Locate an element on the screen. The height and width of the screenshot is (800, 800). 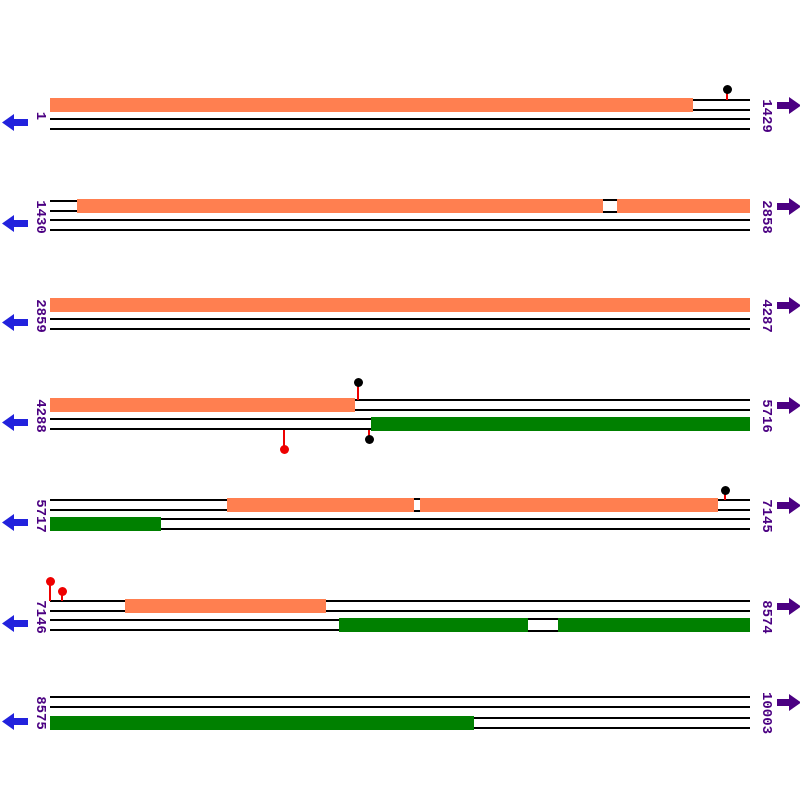
row-start-label: 1430 is located at coordinates (40, 217).